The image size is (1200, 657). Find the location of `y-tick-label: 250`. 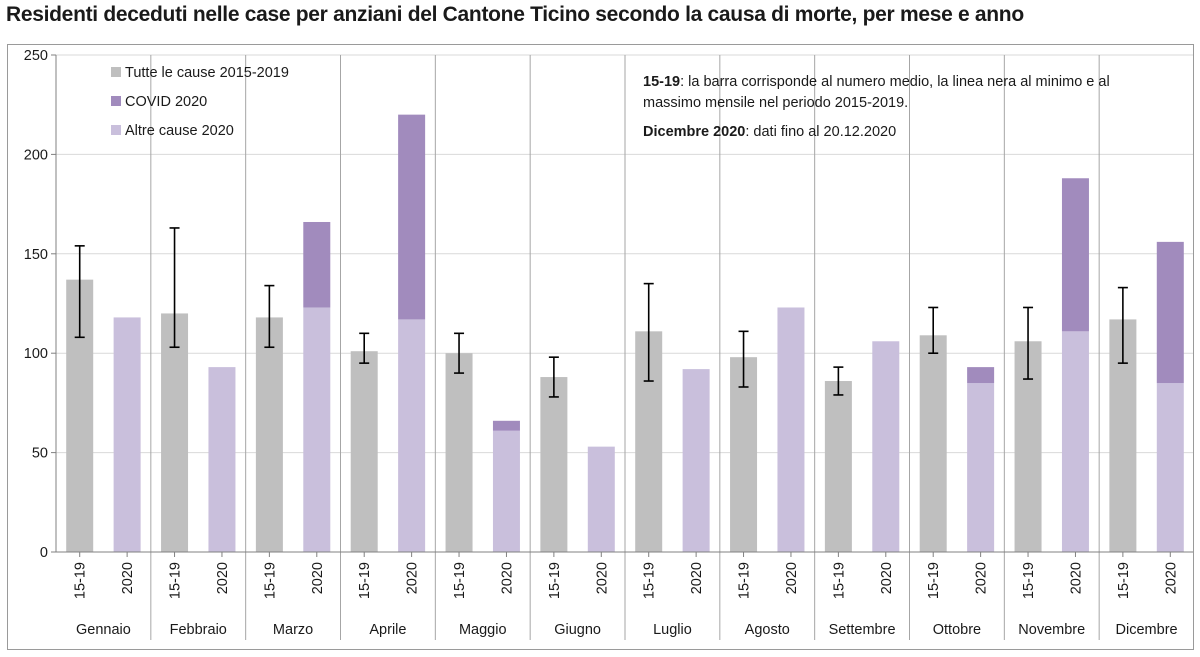

y-tick-label: 250 is located at coordinates (36, 56).